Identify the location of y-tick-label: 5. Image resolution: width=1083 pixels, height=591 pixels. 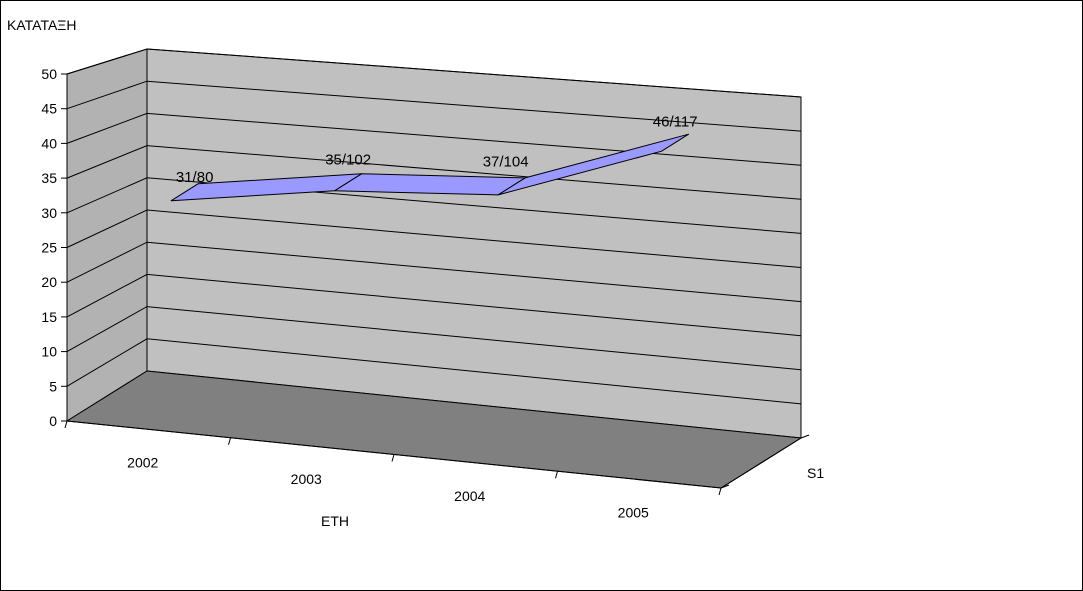
(53, 386).